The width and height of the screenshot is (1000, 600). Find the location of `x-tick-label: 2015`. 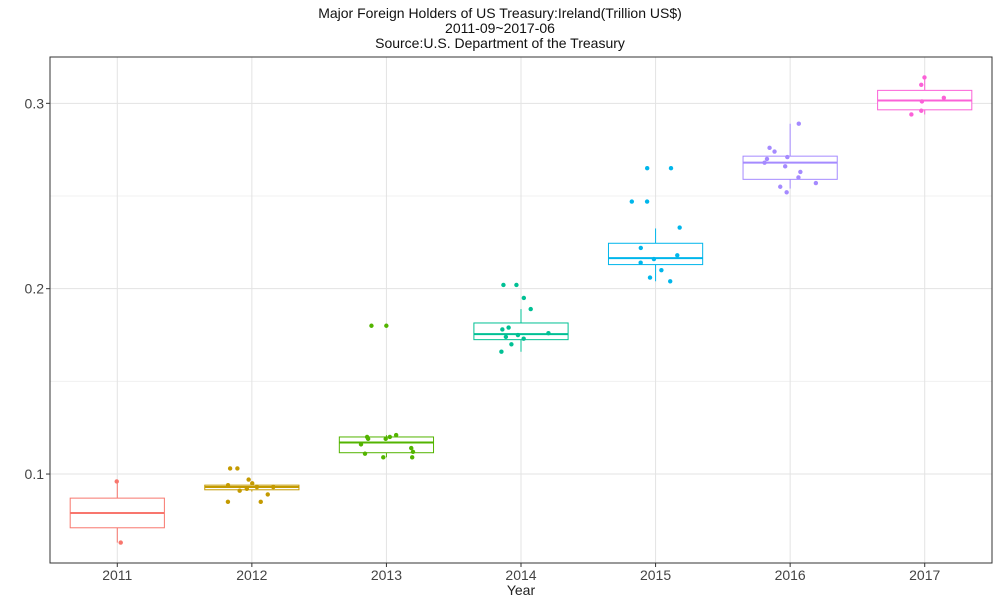

x-tick-label: 2015 is located at coordinates (655, 575).